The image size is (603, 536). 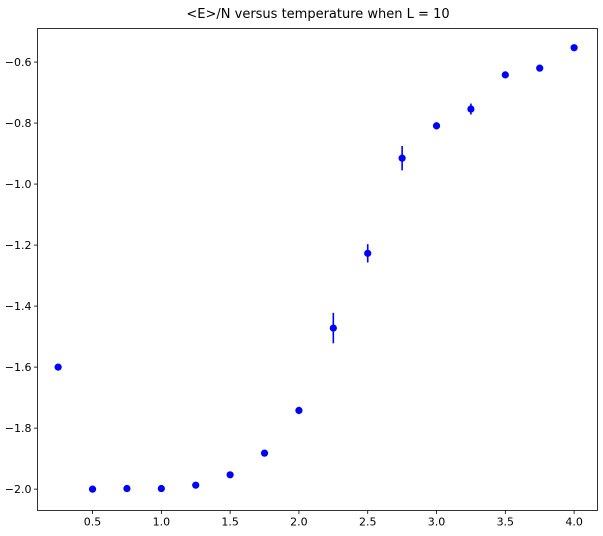 I want to click on y-tick-label: −1.8, so click(x=18, y=428).